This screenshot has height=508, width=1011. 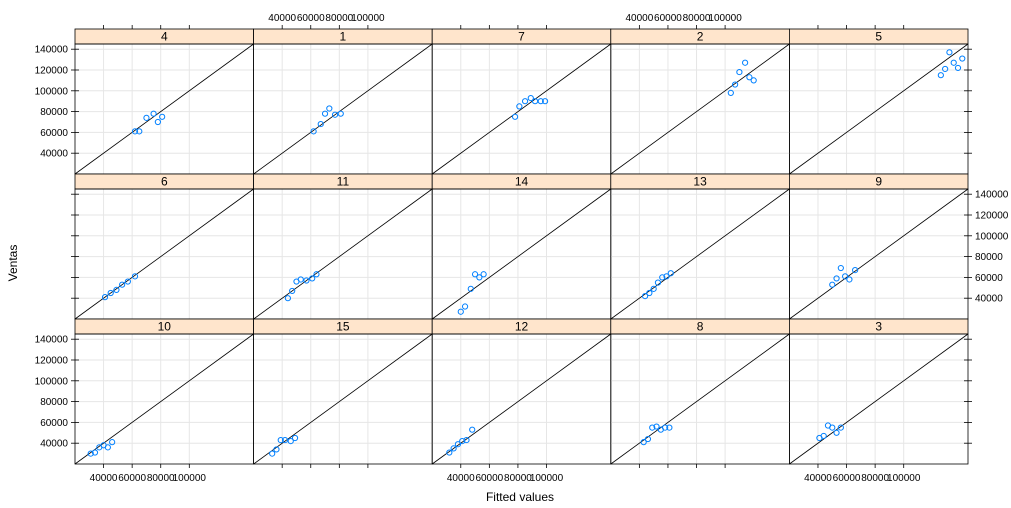 I want to click on panel-9: 9 40000 60000 80000 100000 120000 140000, so click(x=899, y=246).